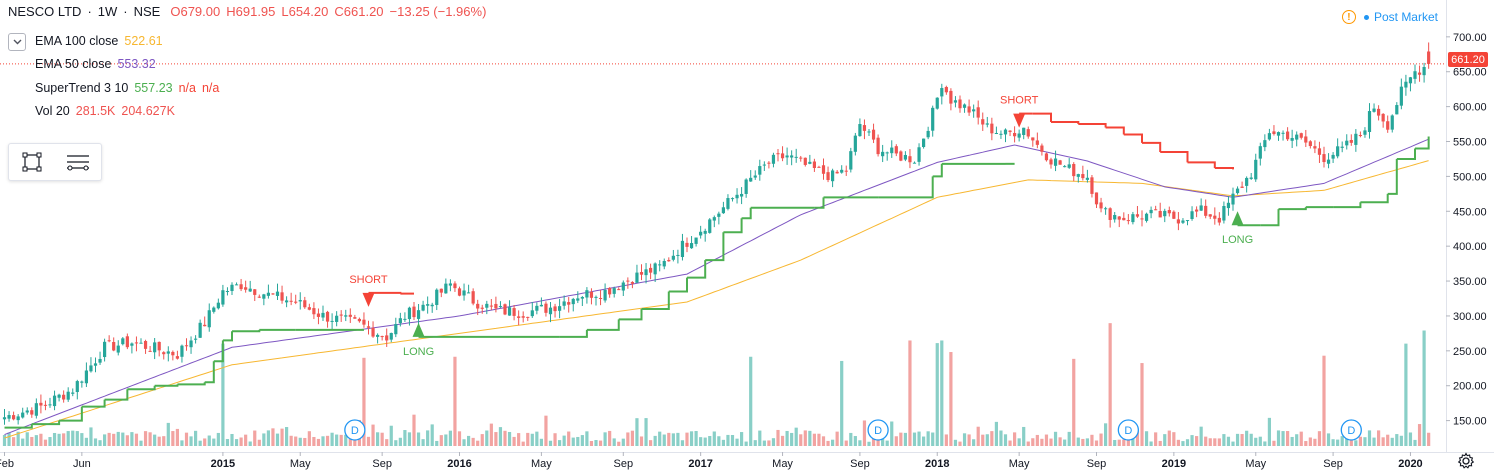  I want to click on indicator-volume: Vol 20 281.5K 204.627K, so click(105, 111).